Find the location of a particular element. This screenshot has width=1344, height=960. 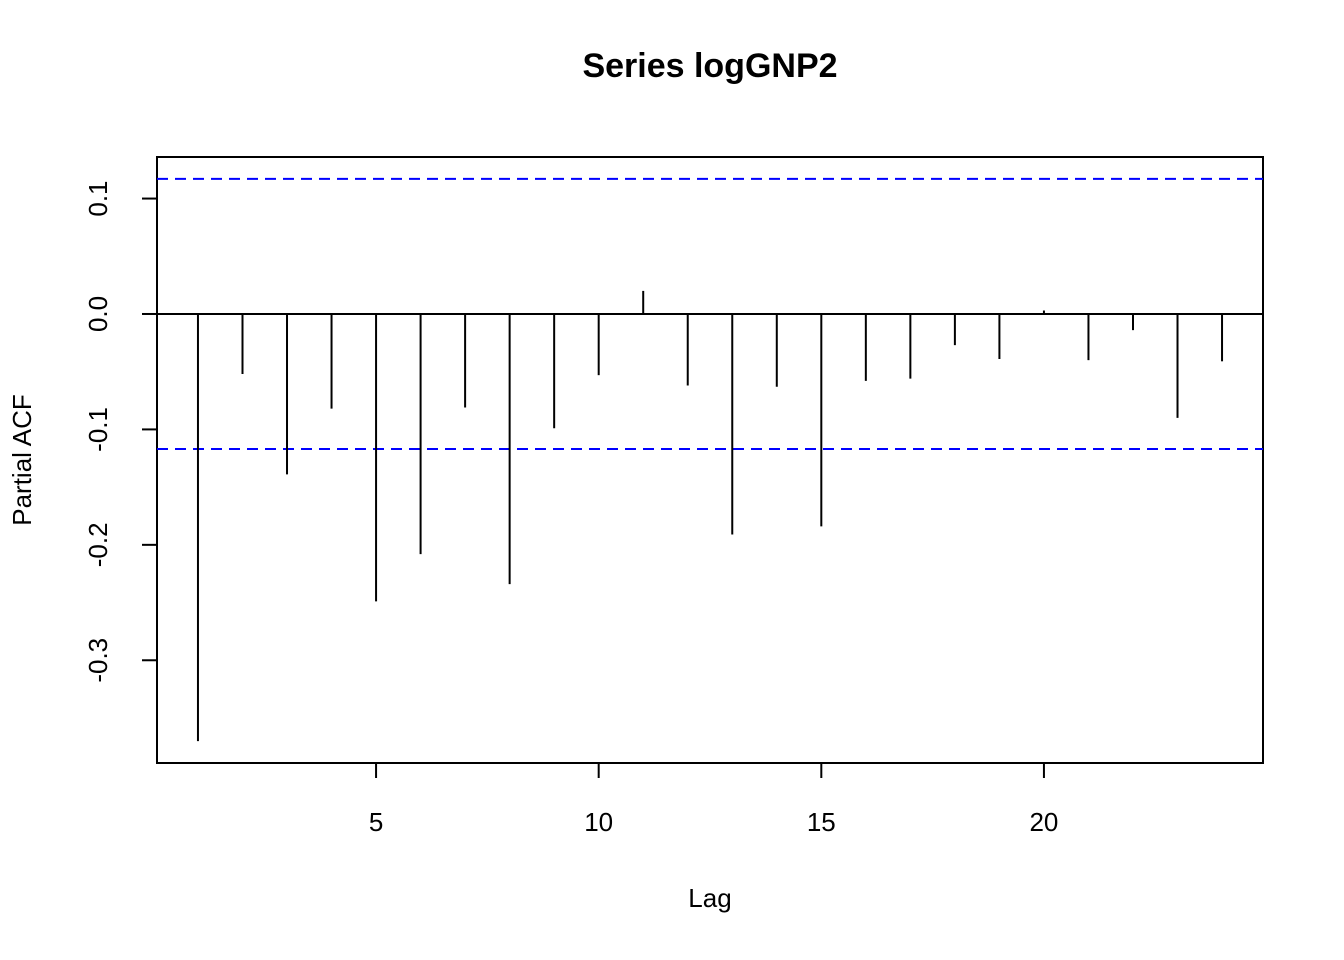

x-tick-label: 15 is located at coordinates (821, 822).